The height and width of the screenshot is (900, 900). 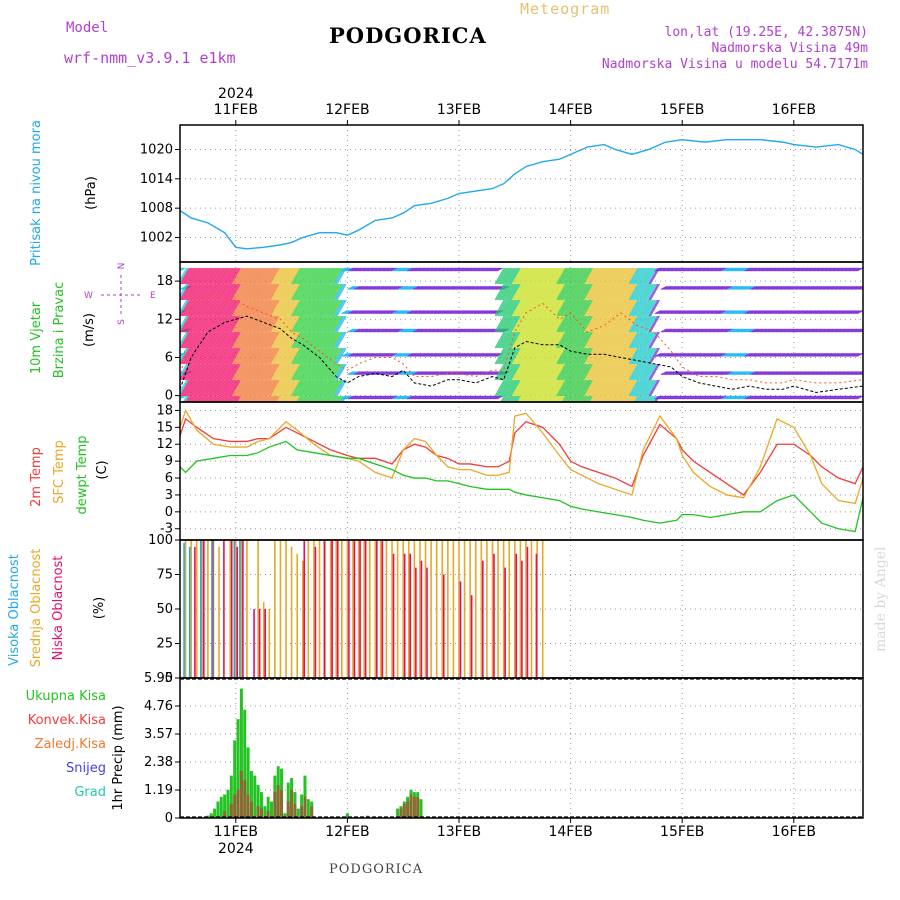 I want to click on legend-frozen-precip: Zaledj.Kisa, so click(x=70, y=744).